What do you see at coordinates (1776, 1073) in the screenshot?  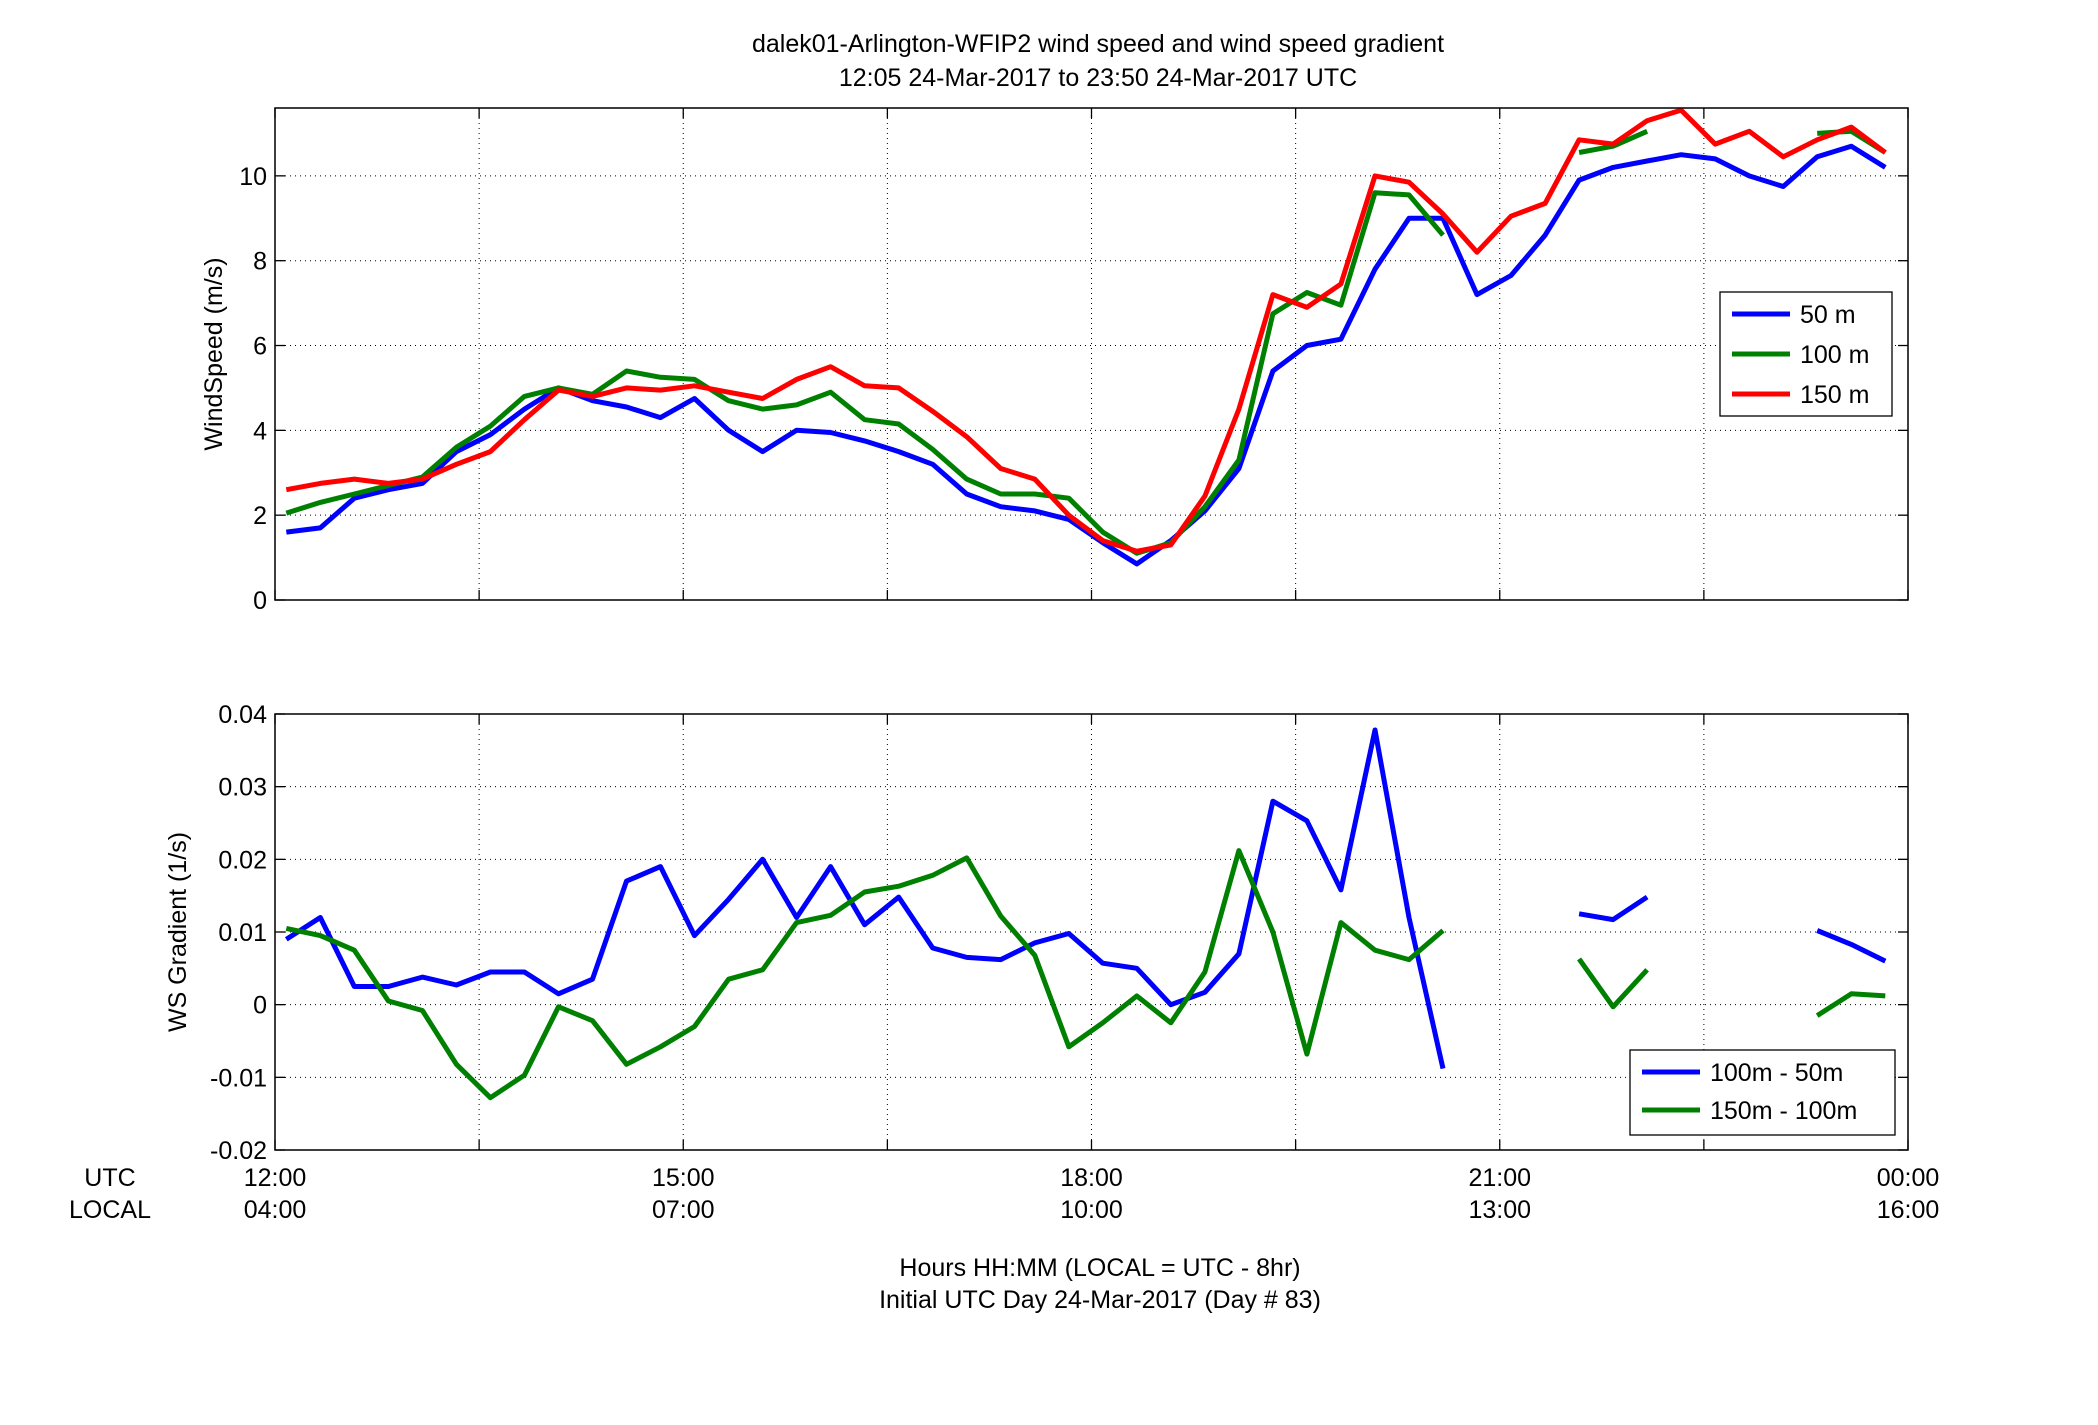 I see `legend-label: 100m - 50m` at bounding box center [1776, 1073].